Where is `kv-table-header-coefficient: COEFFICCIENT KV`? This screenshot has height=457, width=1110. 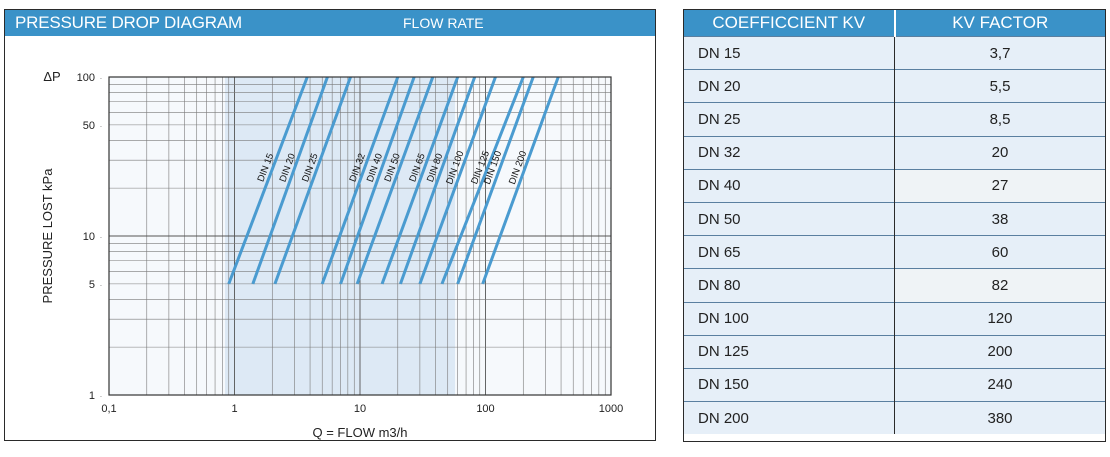
kv-table-header-coefficient: COEFFICCIENT KV is located at coordinates (790, 23).